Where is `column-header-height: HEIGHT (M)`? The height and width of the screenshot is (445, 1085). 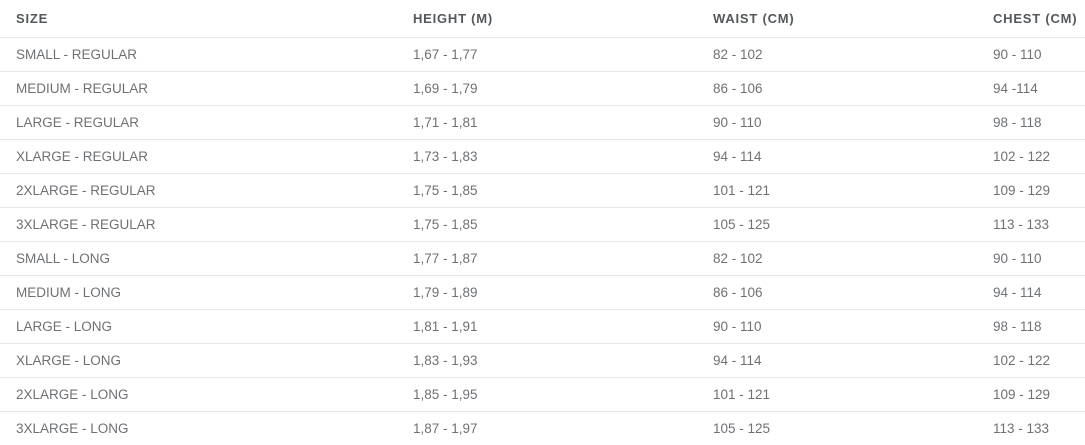 column-header-height: HEIGHT (M) is located at coordinates (563, 19).